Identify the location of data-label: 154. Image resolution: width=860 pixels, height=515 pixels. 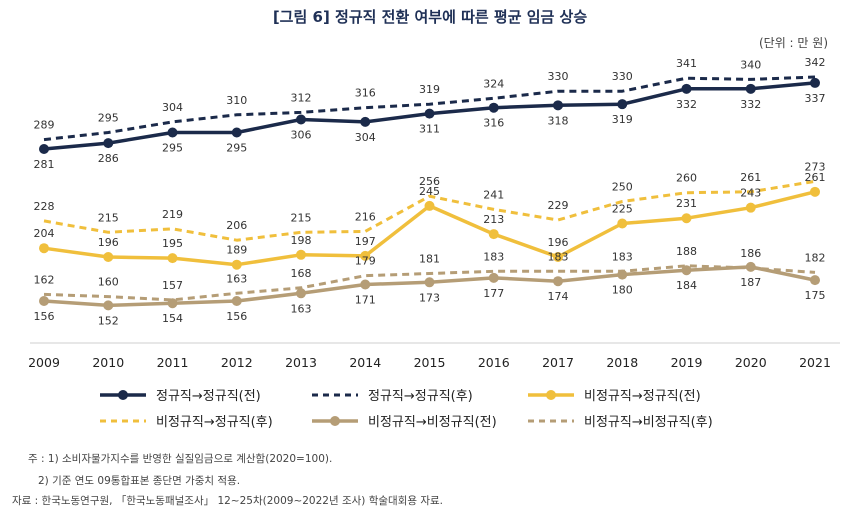
(172, 318).